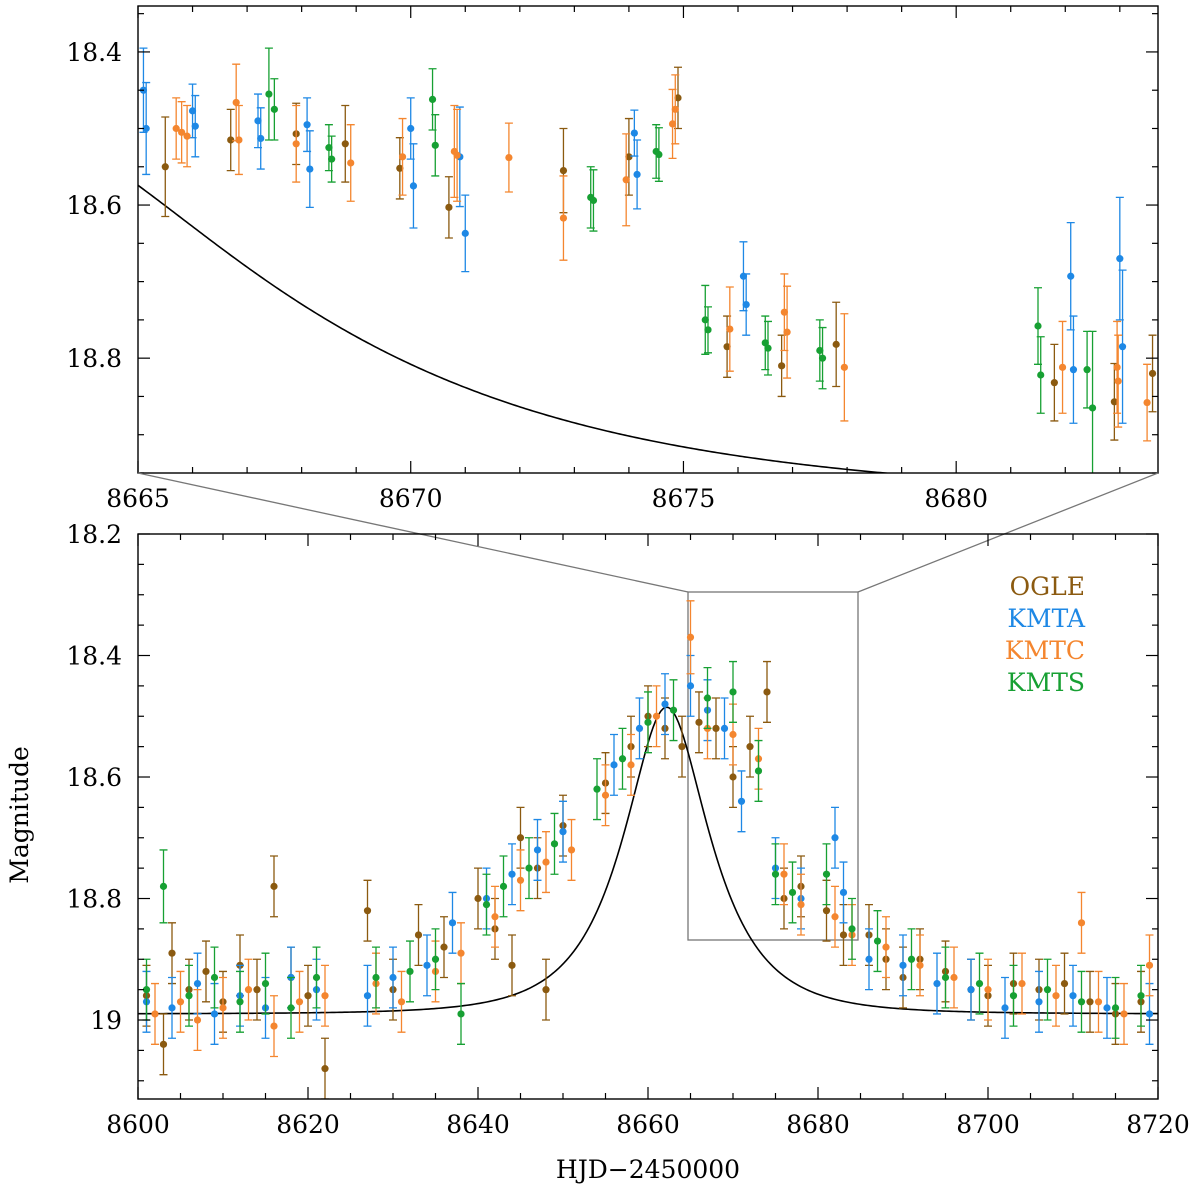  What do you see at coordinates (1045, 634) in the screenshot?
I see `legend: OGLE KMTA KMTC KMTS` at bounding box center [1045, 634].